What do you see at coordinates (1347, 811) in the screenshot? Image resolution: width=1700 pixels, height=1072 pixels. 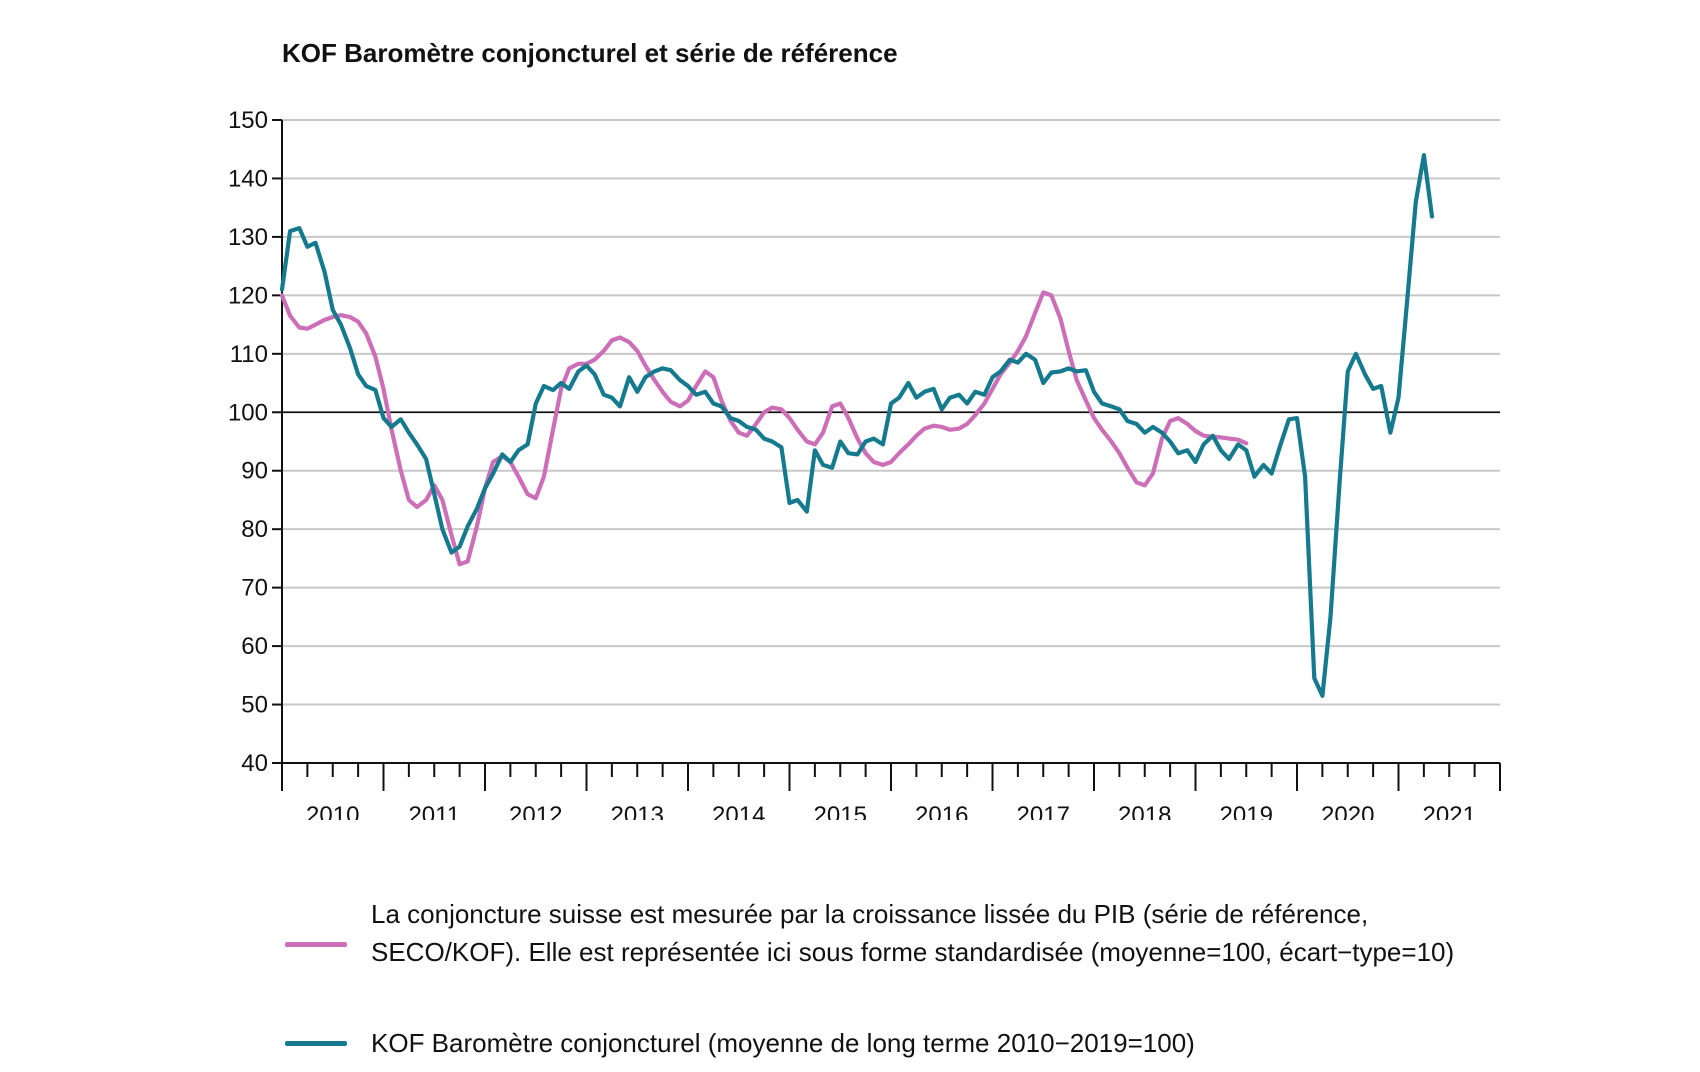 I see `x-tick-label-2020: 2020` at bounding box center [1347, 811].